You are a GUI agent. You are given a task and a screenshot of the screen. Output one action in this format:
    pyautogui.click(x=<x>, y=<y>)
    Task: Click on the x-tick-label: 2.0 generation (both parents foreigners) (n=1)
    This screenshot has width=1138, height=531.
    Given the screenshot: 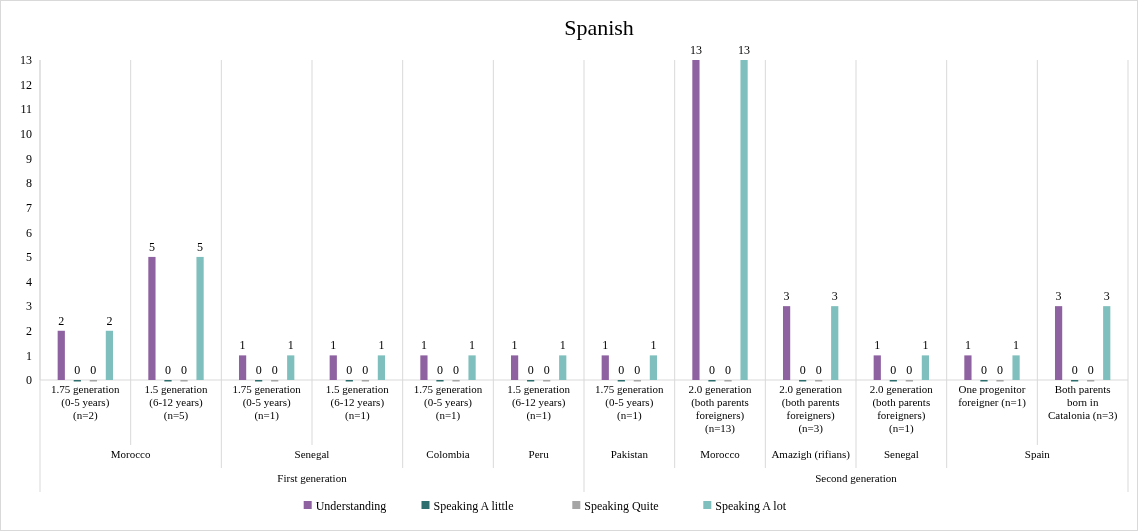 What is the action you would take?
    pyautogui.click(x=901, y=409)
    